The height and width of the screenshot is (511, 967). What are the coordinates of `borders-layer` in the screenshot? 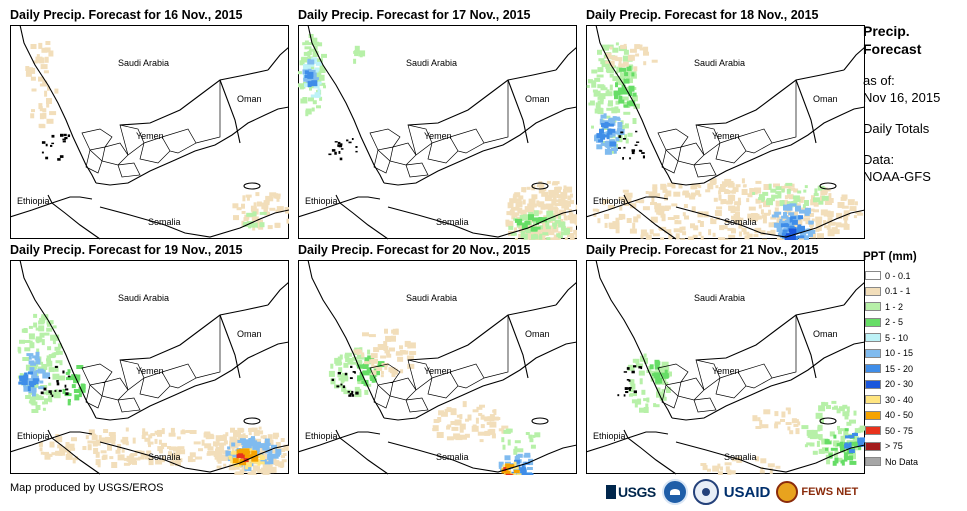 It's located at (725, 367).